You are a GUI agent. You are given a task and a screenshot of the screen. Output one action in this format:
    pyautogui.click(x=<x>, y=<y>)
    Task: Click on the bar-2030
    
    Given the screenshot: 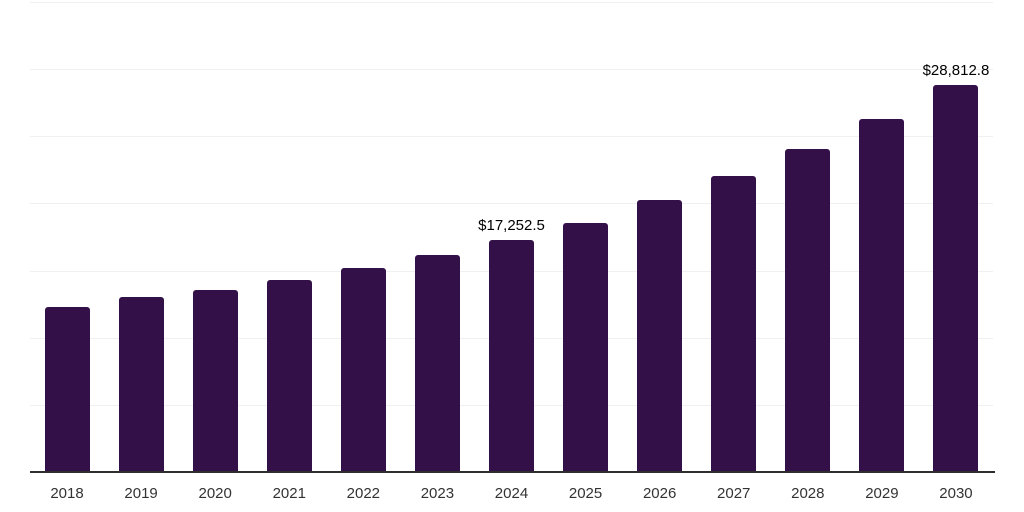 What is the action you would take?
    pyautogui.click(x=956, y=278)
    